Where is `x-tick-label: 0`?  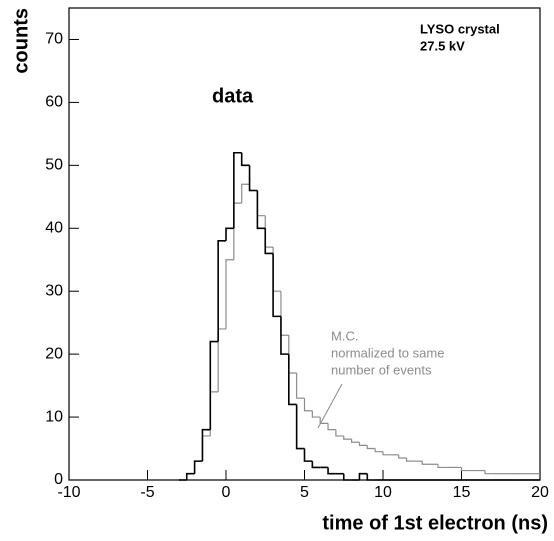 x-tick-label: 0 is located at coordinates (226, 492).